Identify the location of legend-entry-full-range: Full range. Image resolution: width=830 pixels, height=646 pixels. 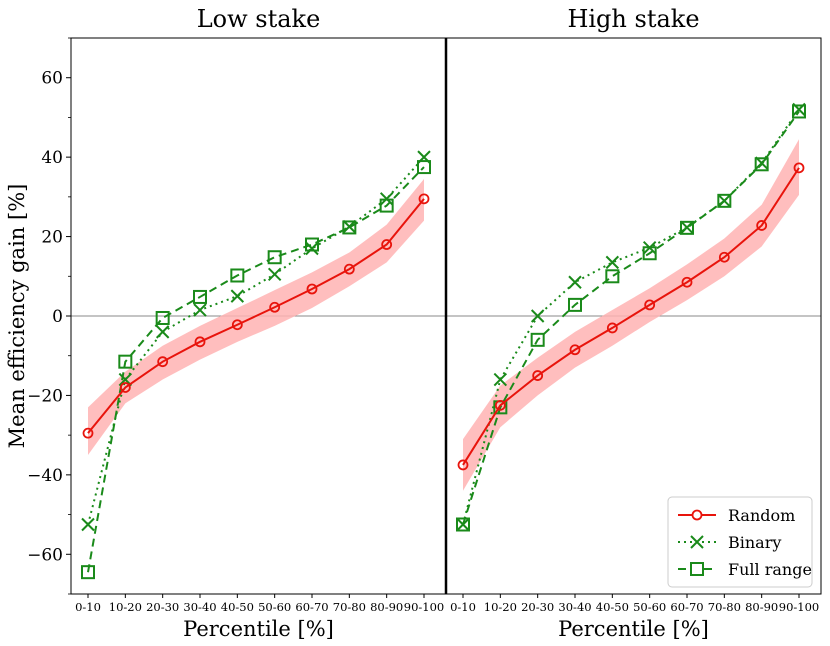
(745, 569).